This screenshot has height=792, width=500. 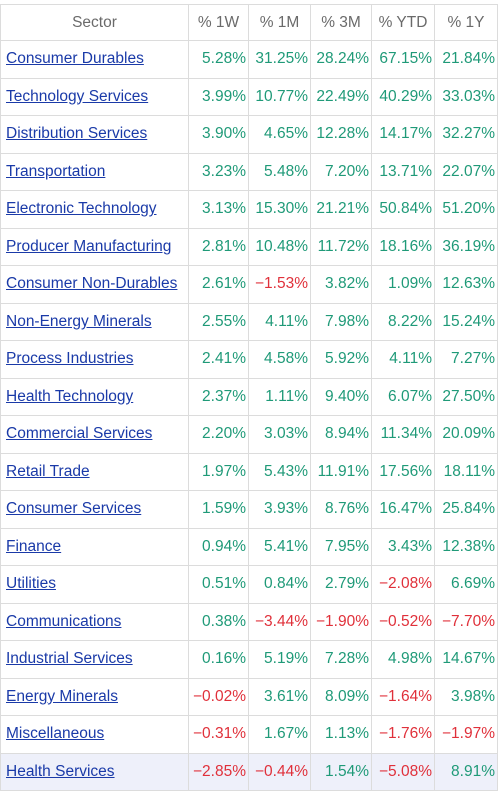 What do you see at coordinates (279, 284) in the screenshot?
I see `pct-1m-cell: −1.53%` at bounding box center [279, 284].